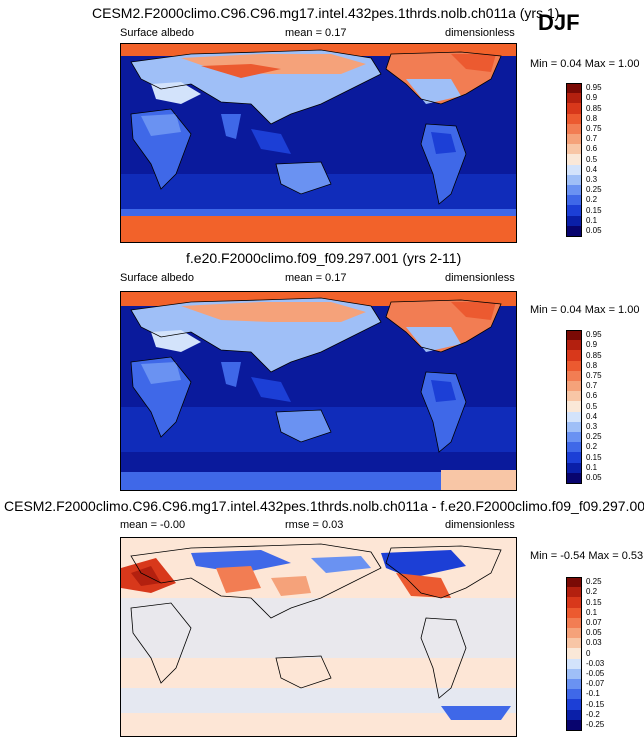  I want to click on panel3-mean-label: mean = -0.00, so click(153, 525).